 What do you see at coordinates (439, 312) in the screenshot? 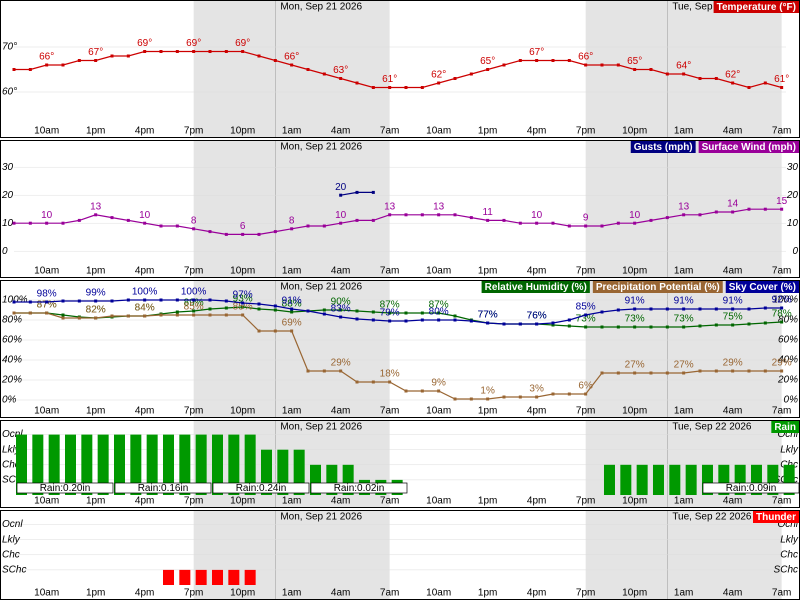
I see `value-label: 80%` at bounding box center [439, 312].